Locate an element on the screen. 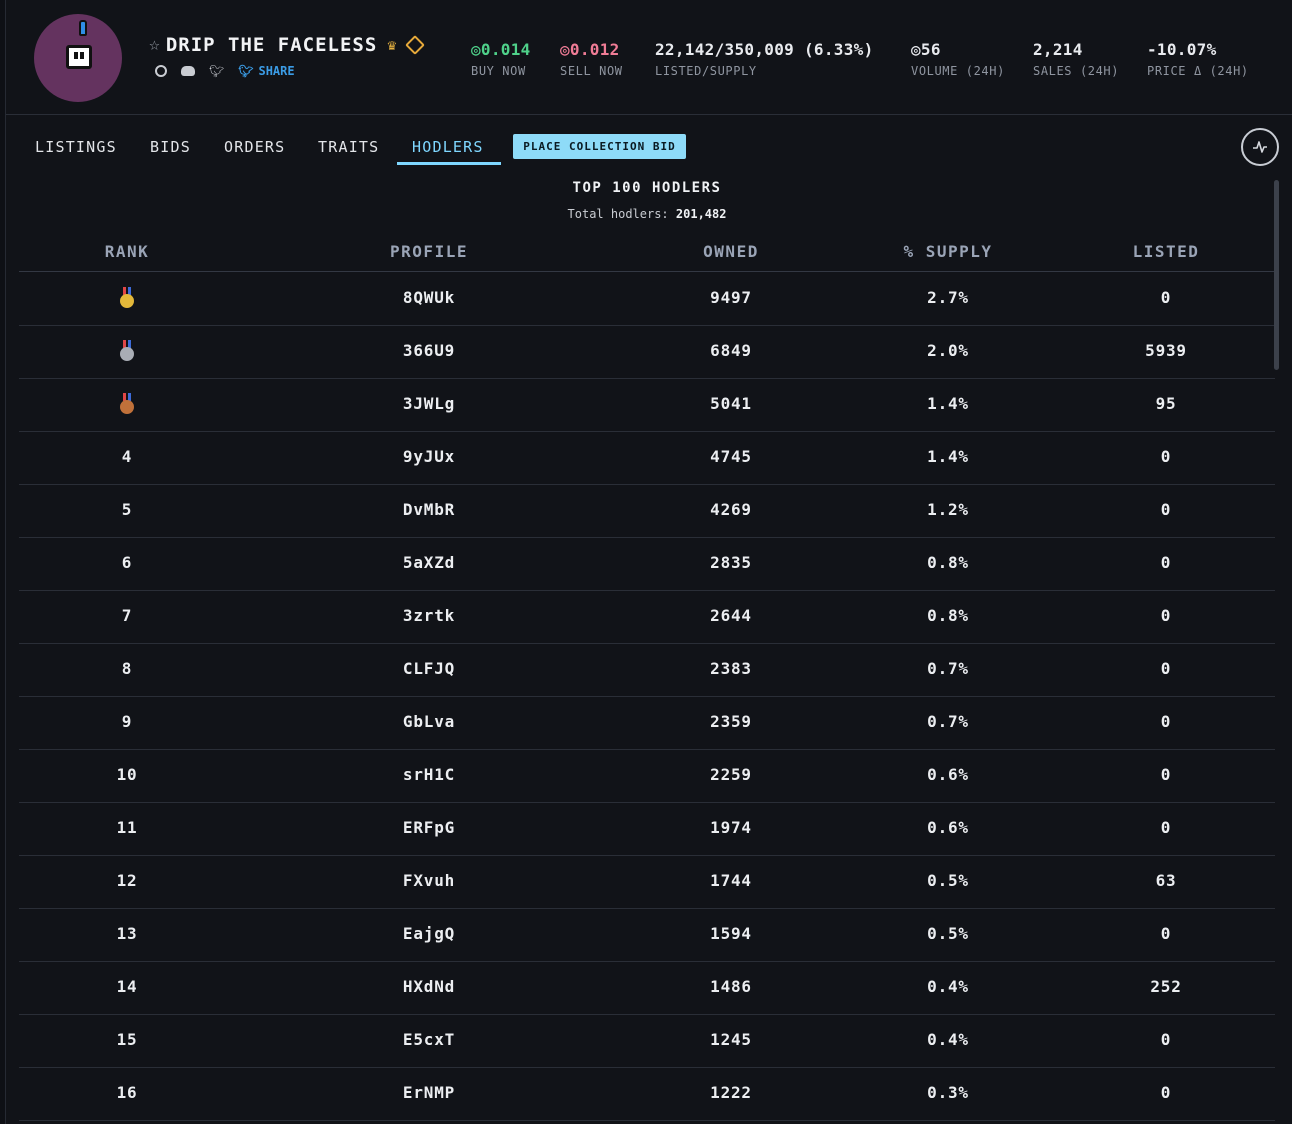 The width and height of the screenshot is (1292, 1124). collection-avatar is located at coordinates (78, 58).